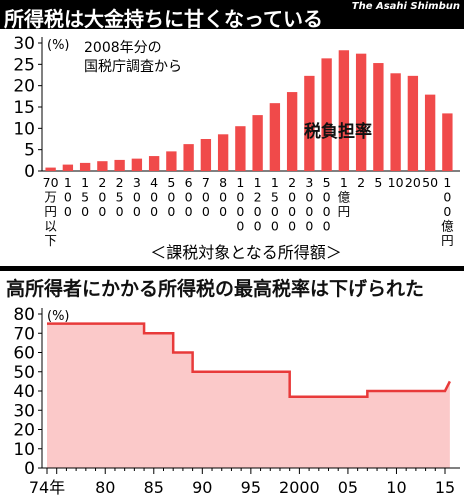  What do you see at coordinates (51, 182) in the screenshot?
I see `x-tick-label: 70` at bounding box center [51, 182].